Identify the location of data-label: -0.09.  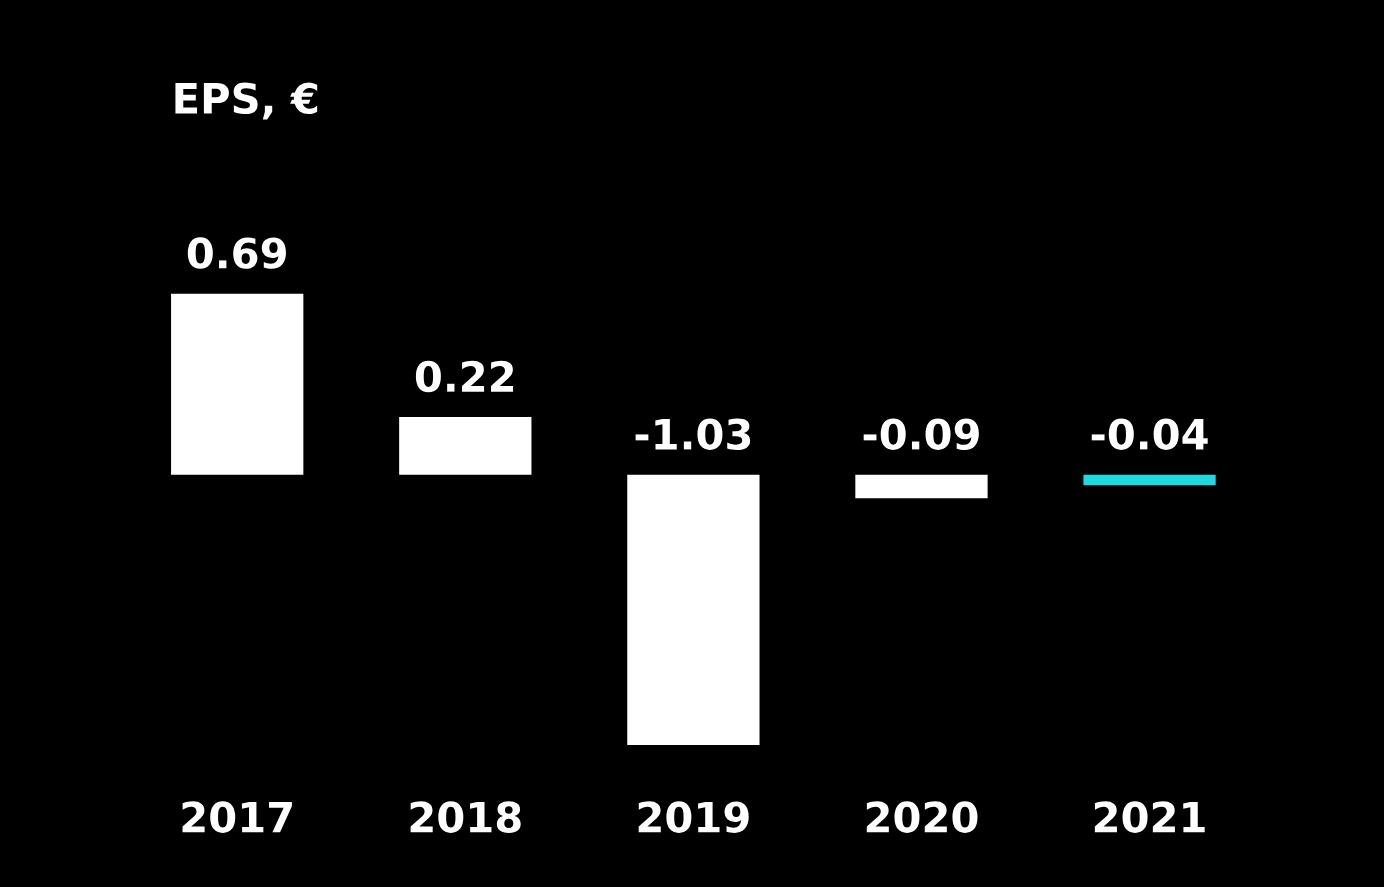
(921, 434).